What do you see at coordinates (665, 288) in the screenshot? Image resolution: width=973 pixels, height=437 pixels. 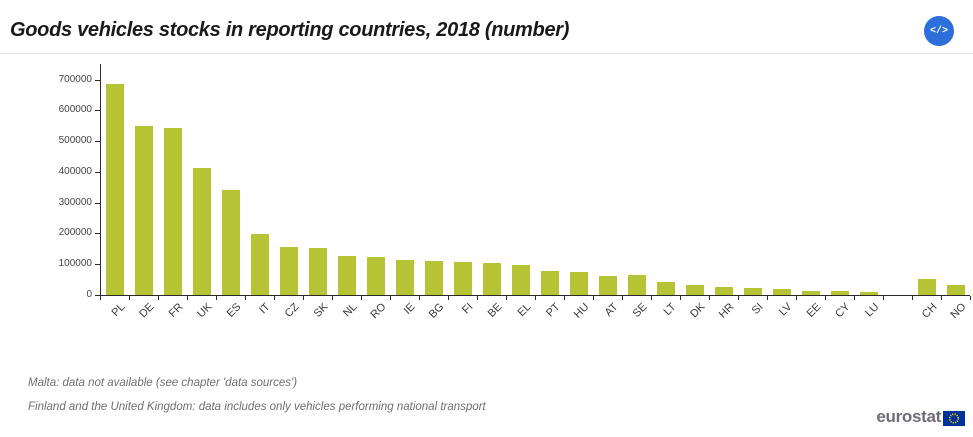 I see `bar-LT` at bounding box center [665, 288].